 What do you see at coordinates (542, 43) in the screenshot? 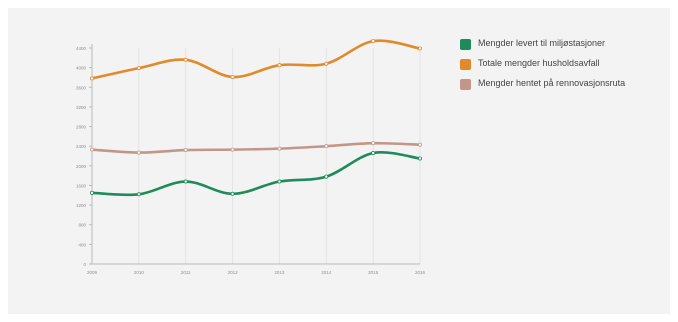
I see `legend-label: Mengder levert til miljøstasjoner` at bounding box center [542, 43].